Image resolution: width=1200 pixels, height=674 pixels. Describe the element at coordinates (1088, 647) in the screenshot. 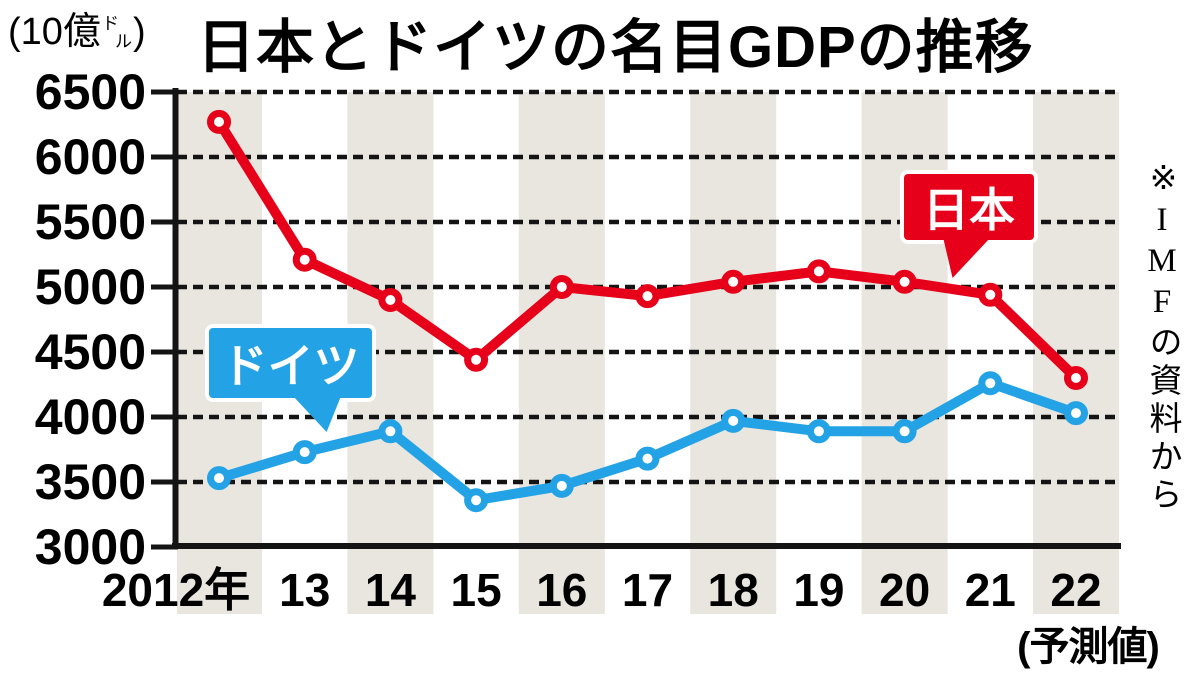

I see `forecast-note: (予測値)` at that location.